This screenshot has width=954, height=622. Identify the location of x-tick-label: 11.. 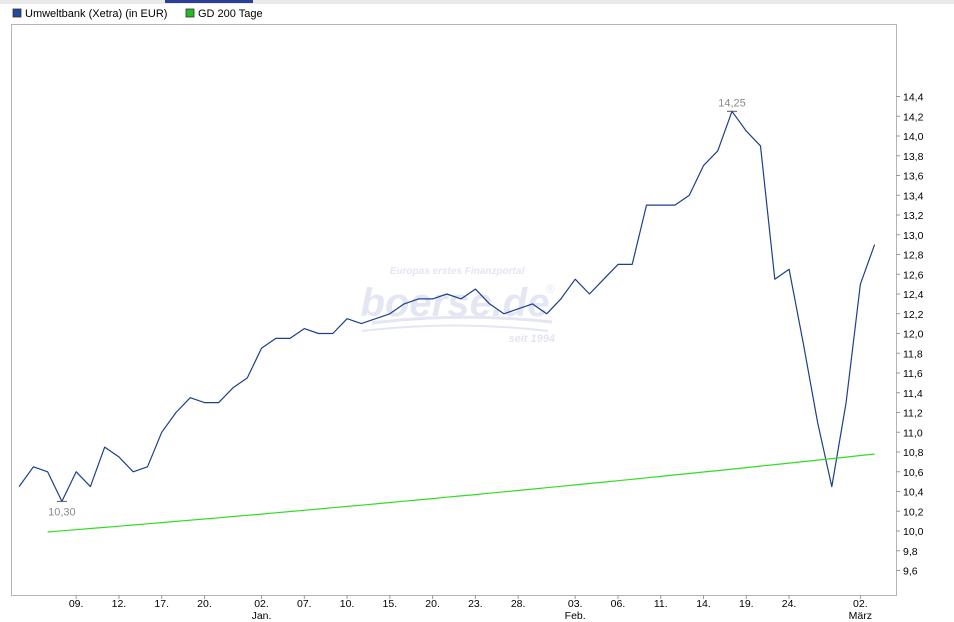
(661, 604).